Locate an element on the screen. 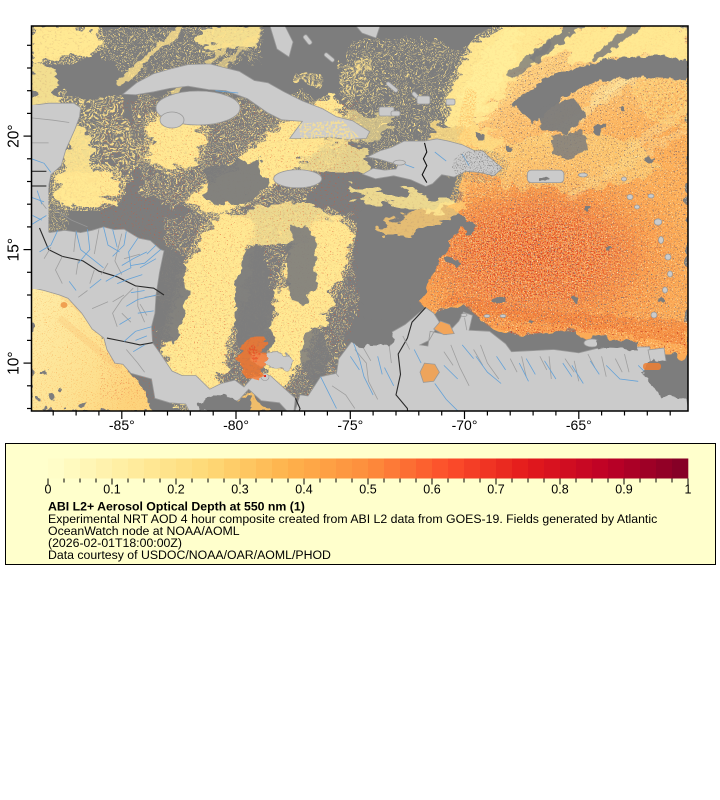 The height and width of the screenshot is (800, 720). svg-text: 1 is located at coordinates (688, 490).